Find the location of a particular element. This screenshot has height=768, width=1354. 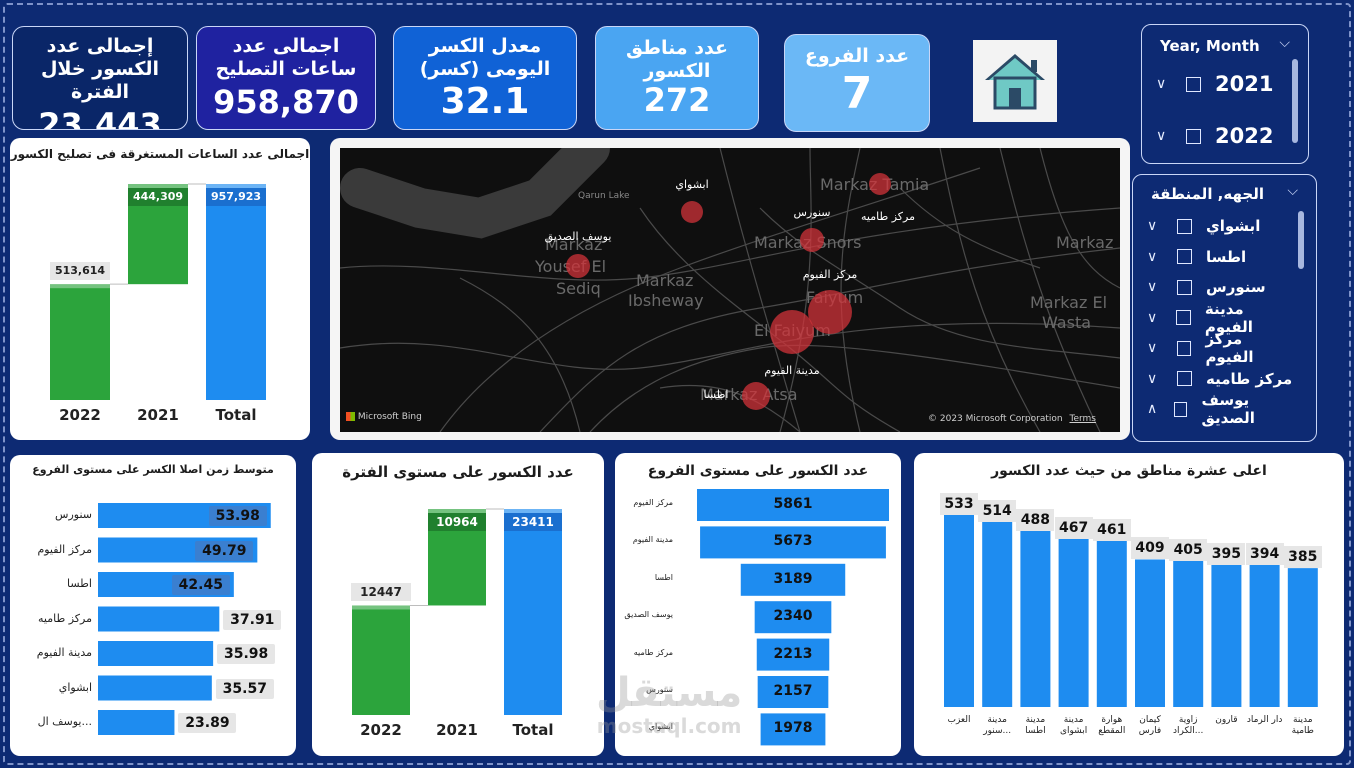

area-item: ∨ مدينة الفيوم is located at coordinates (1220, 318).